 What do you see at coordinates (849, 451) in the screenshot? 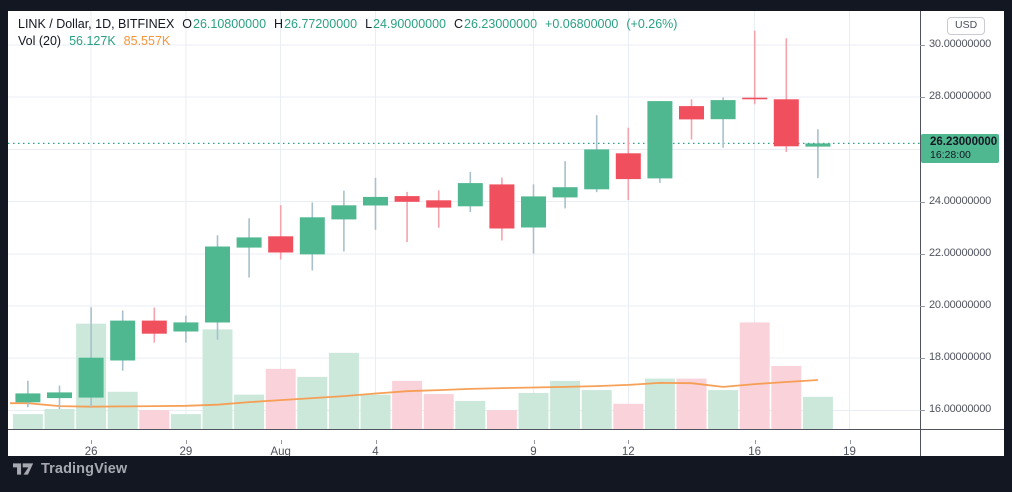
I see `time-tick-label: 19` at bounding box center [849, 451].